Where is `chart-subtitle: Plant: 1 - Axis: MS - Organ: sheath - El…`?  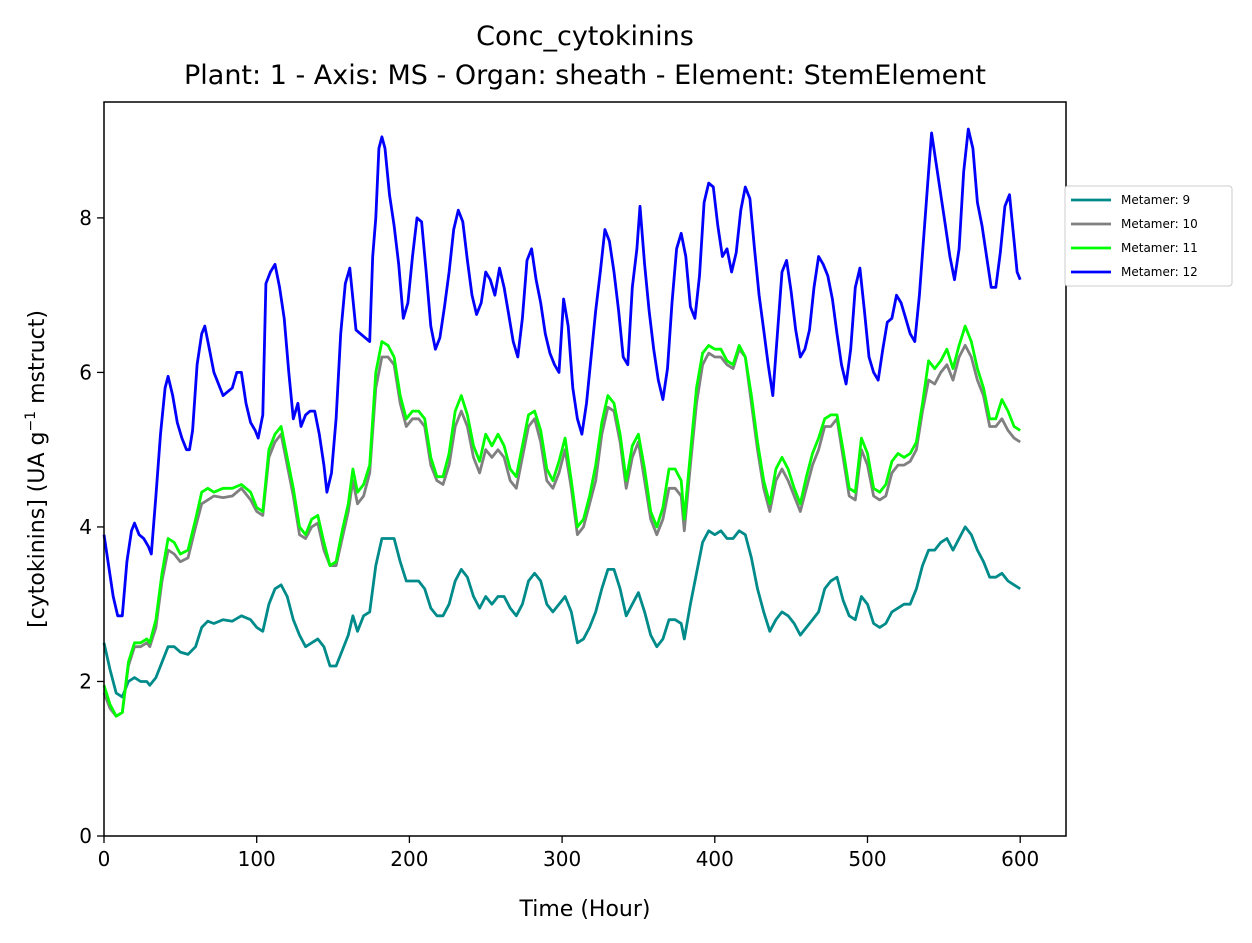
chart-subtitle: Plant: 1 - Axis: MS - Organ: sheath - El… is located at coordinates (585, 75).